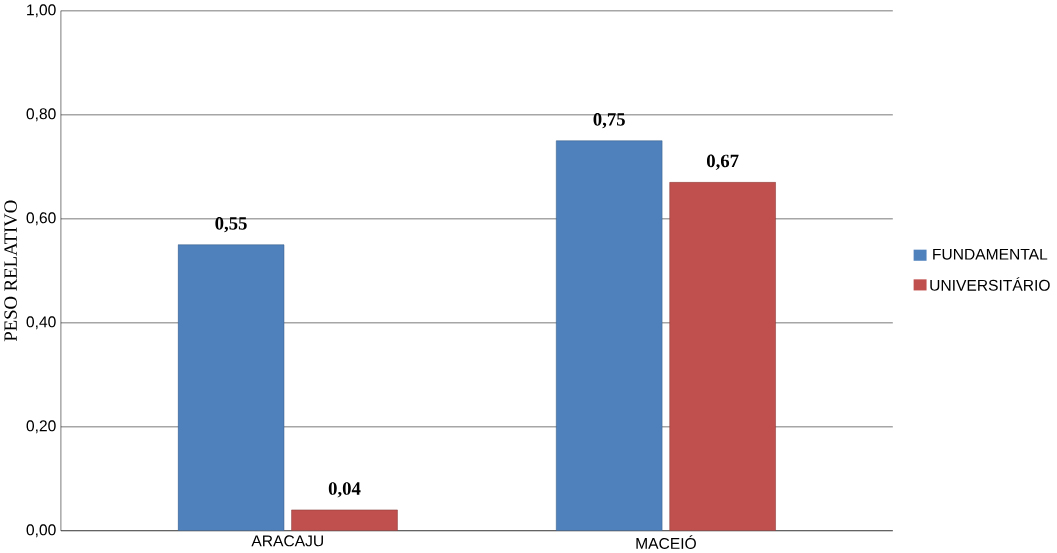  I want to click on y-tick-label: 0,20, so click(41, 427).